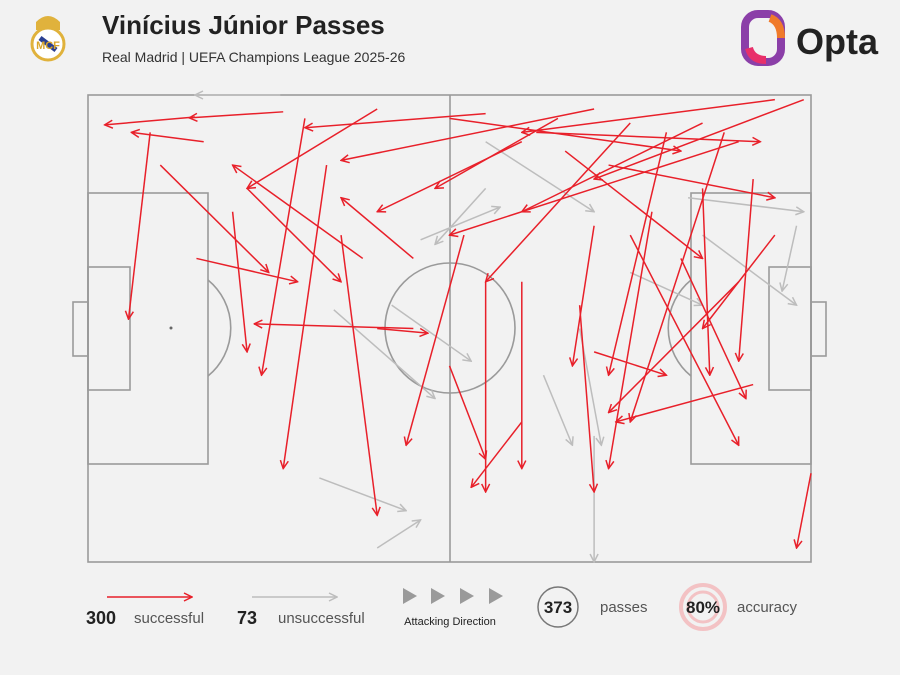 This screenshot has height=675, width=900. Describe the element at coordinates (171, 328) in the screenshot. I see `penalty-spot` at that location.